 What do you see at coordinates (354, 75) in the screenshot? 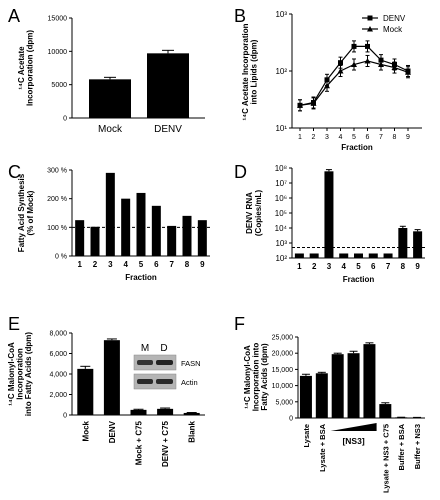
I see `series-line` at bounding box center [354, 75].